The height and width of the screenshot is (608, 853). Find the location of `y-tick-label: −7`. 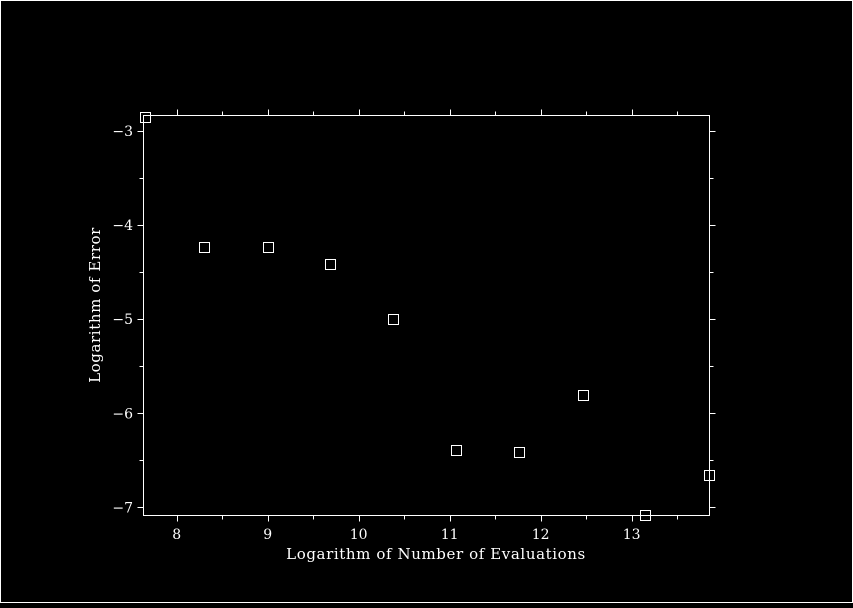

y-tick-label: −7 is located at coordinates (122, 508).